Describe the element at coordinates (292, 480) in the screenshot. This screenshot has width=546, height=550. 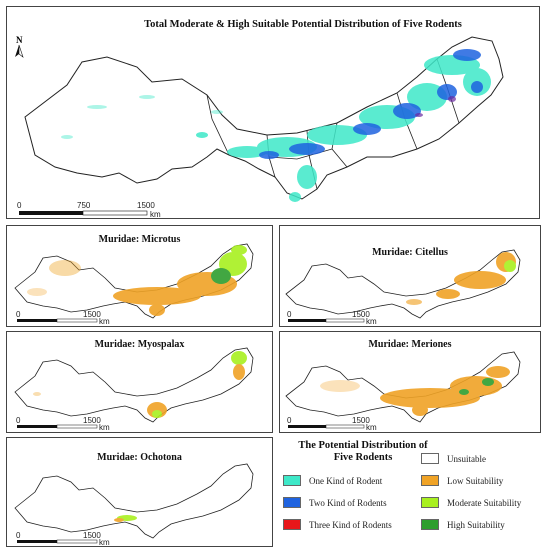
I see `swatch-one-kind` at that location.